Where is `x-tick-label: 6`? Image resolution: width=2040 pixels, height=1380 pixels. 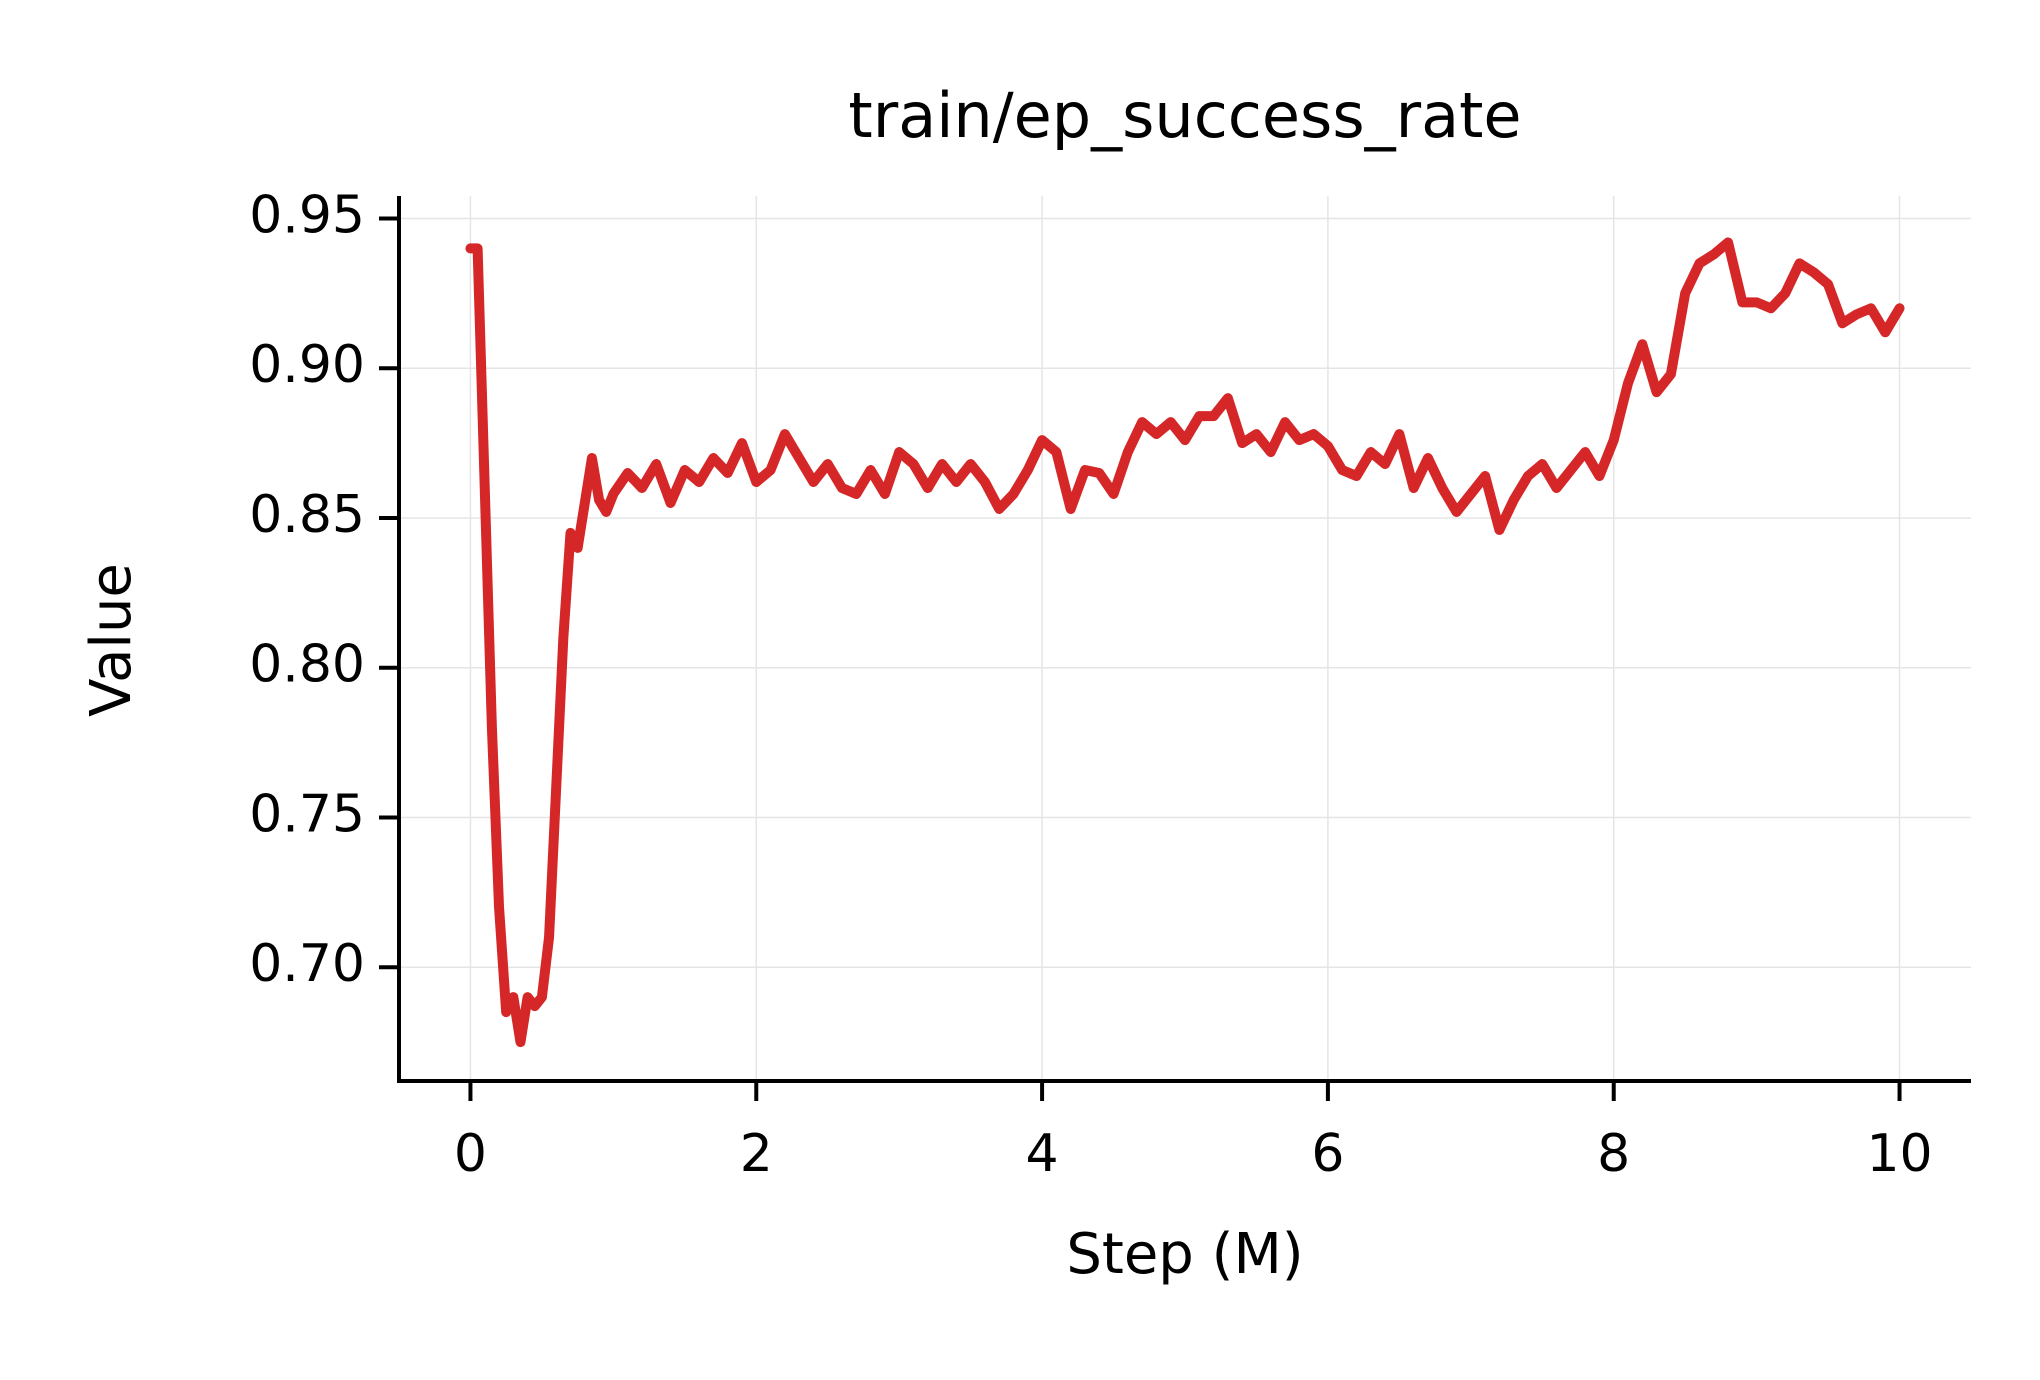
x-tick-label: 6 is located at coordinates (1327, 1154).